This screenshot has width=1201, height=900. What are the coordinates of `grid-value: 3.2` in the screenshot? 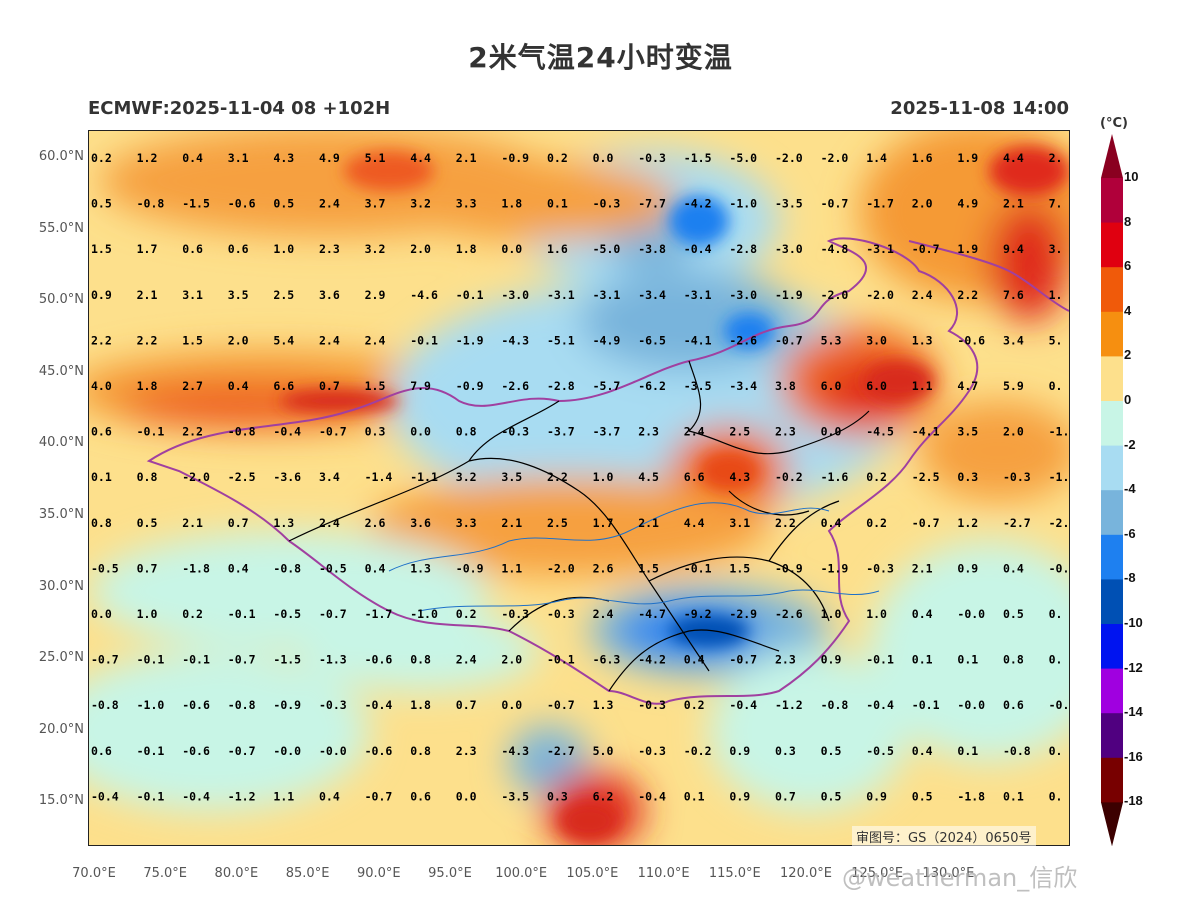 It's located at (375, 249).